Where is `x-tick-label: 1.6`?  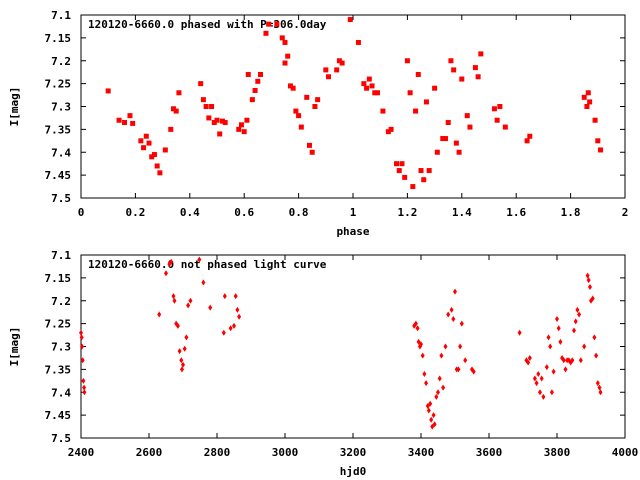
x-tick-label: 1.6 is located at coordinates (516, 212).